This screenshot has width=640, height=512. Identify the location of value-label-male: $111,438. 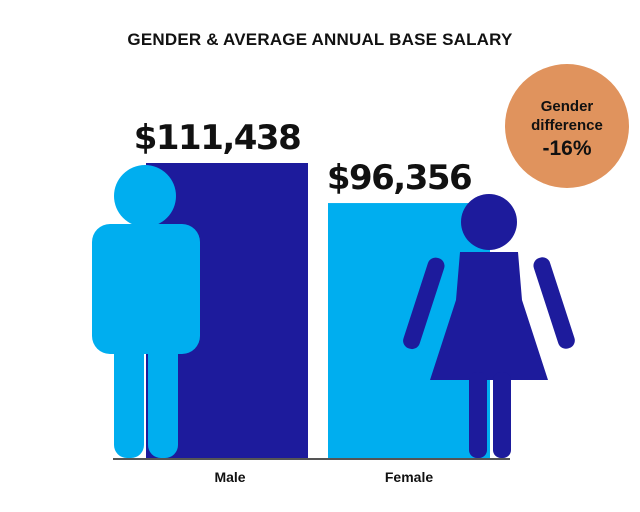
(217, 138).